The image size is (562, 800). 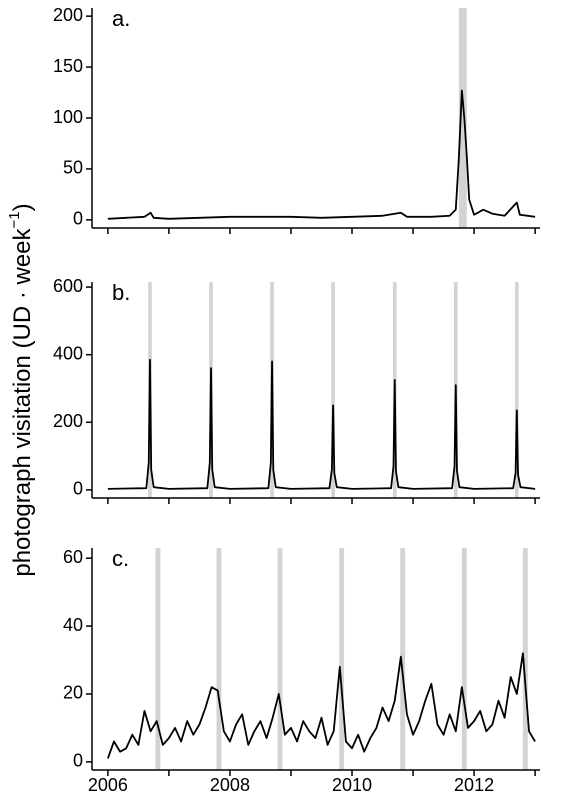 What do you see at coordinates (73, 693) in the screenshot?
I see `y-tick-label: 20` at bounding box center [73, 693].